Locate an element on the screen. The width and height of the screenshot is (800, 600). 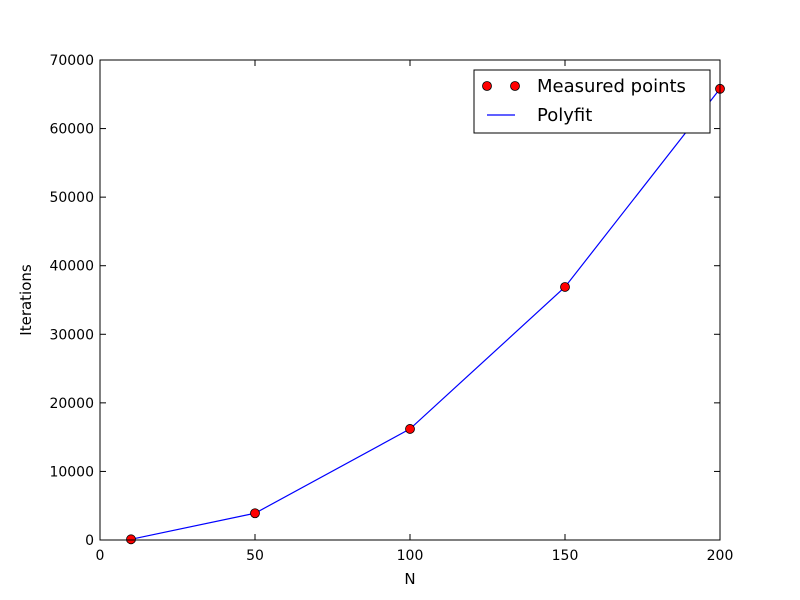
x-tick-label: 0 is located at coordinates (100, 556).